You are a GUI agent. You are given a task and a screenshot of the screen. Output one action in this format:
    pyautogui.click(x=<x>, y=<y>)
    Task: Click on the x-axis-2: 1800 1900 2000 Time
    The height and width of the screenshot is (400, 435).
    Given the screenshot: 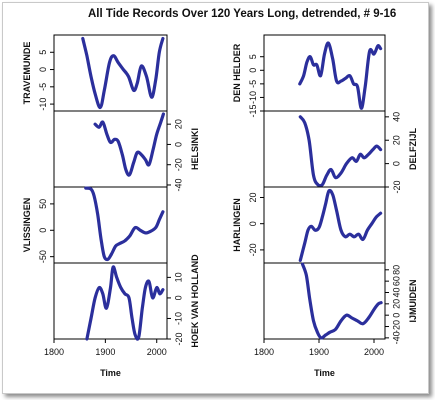 What is the action you would take?
    pyautogui.click(x=319, y=358)
    